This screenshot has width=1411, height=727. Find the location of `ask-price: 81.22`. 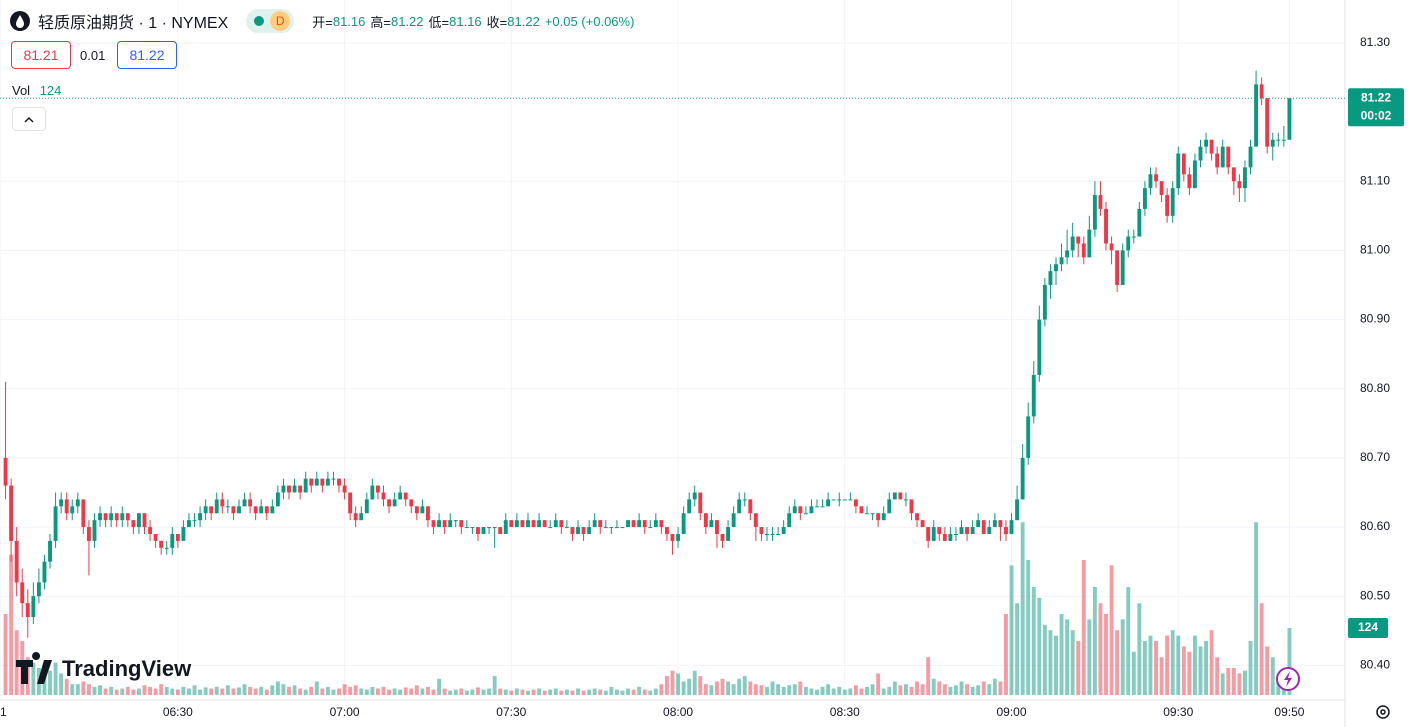

ask-price: 81.22 is located at coordinates (147, 55).